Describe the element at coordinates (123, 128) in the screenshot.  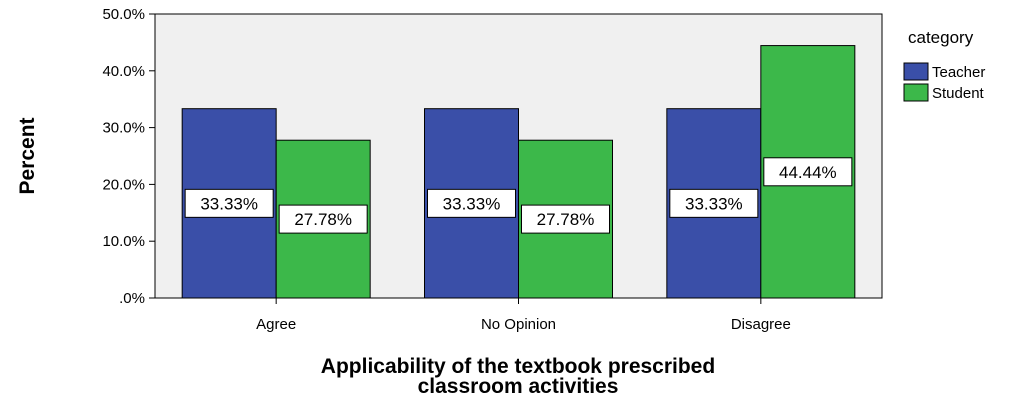
I see `y-tick-label: 30.0%` at that location.